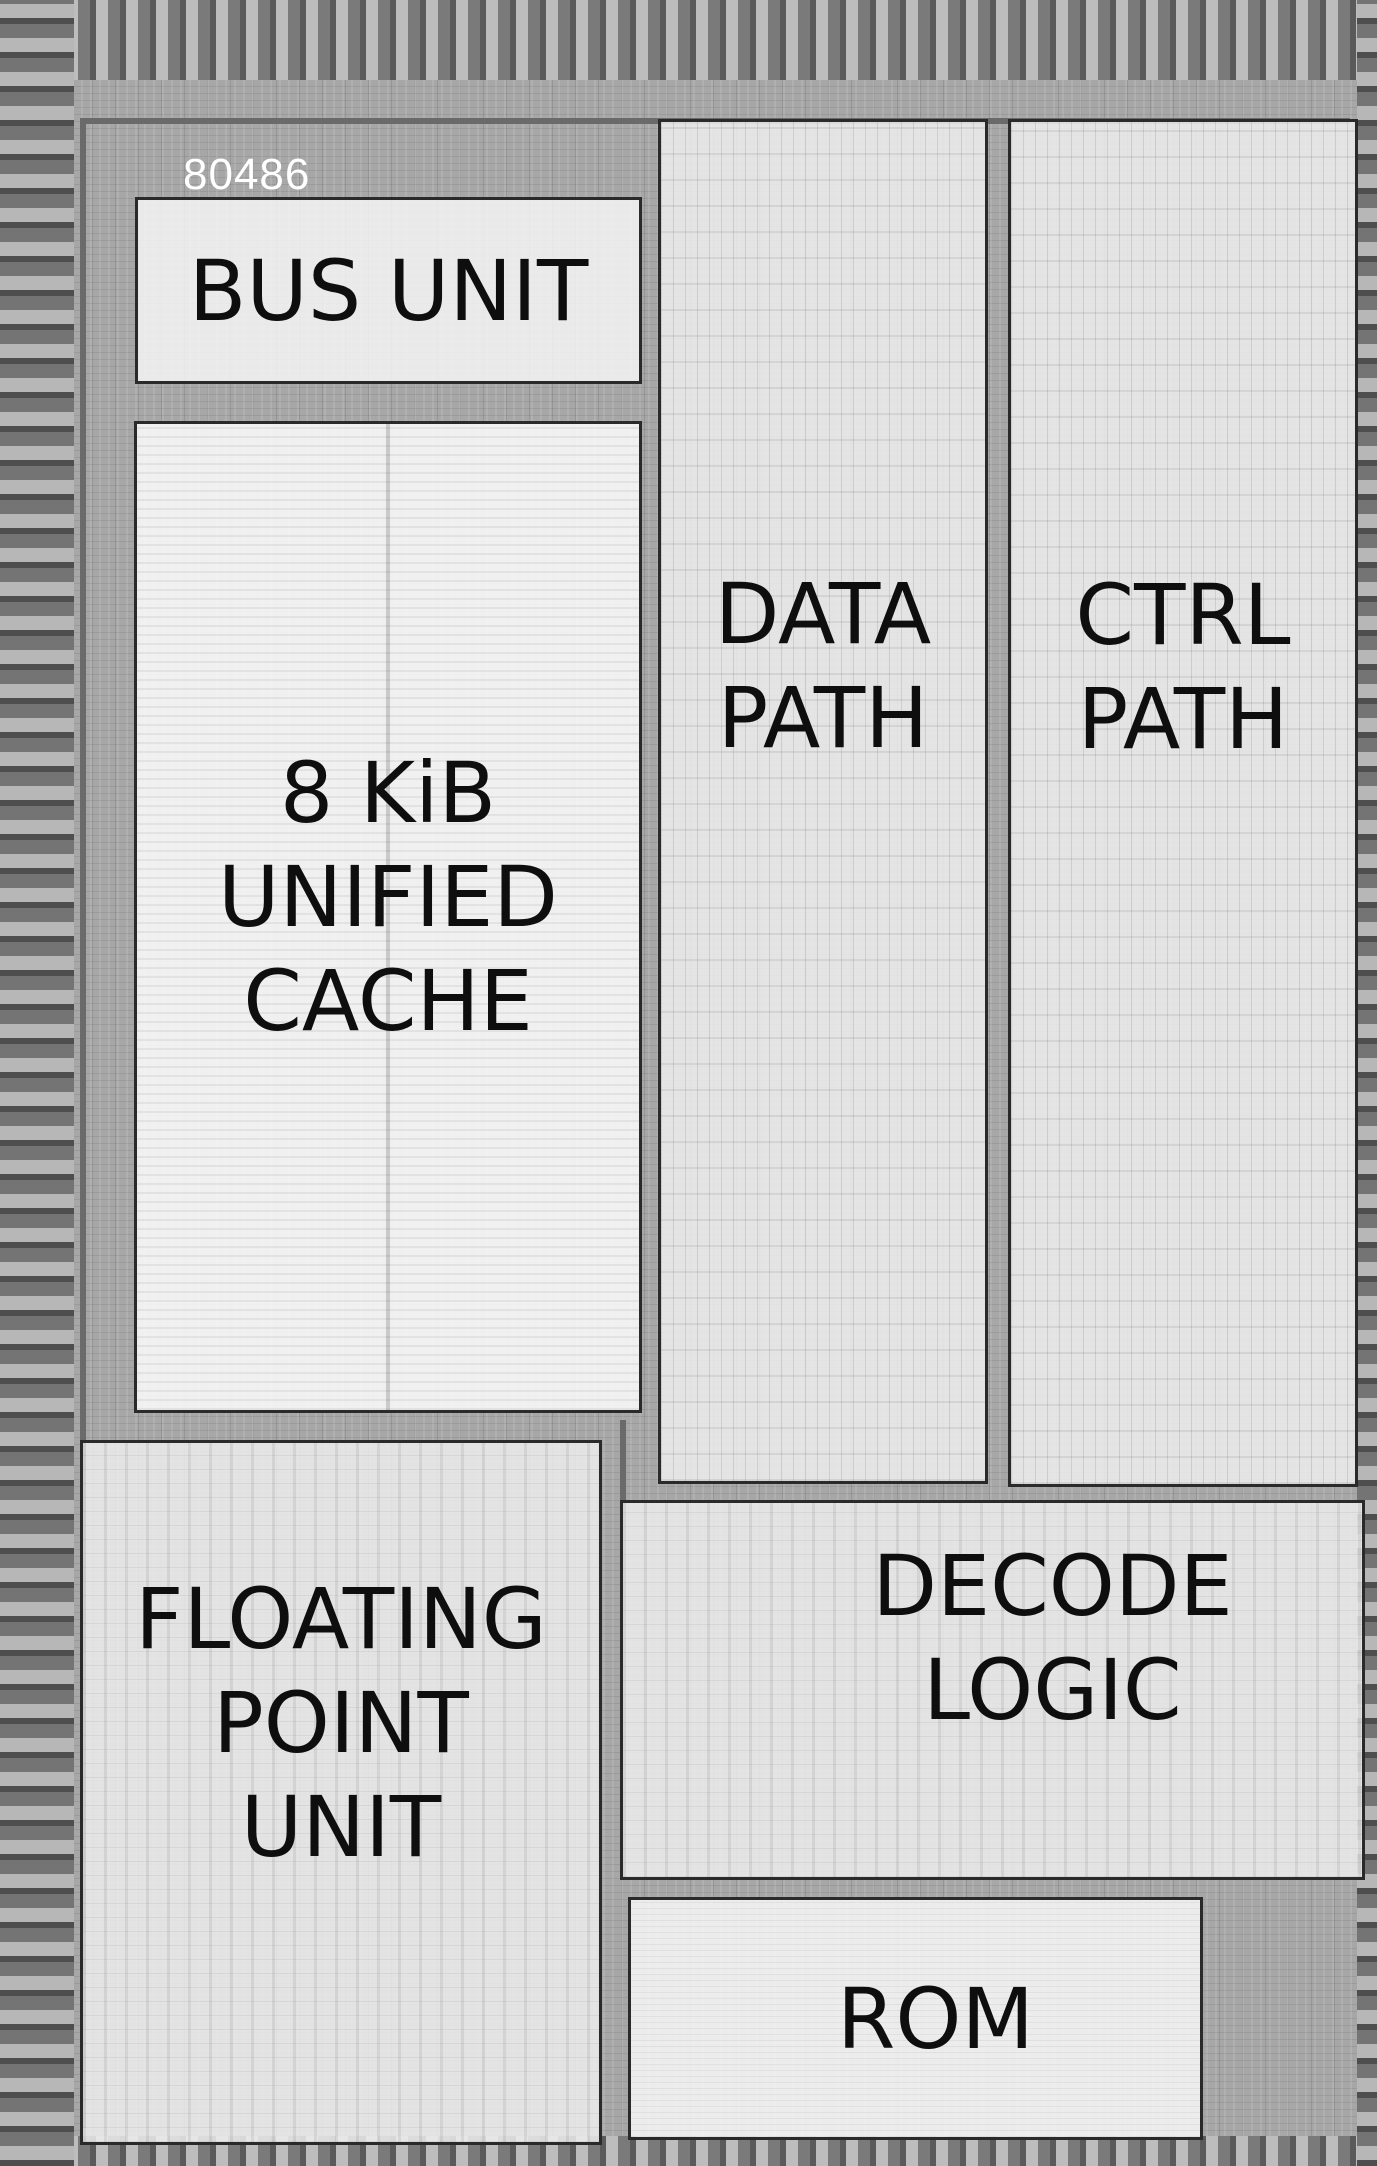 This screenshot has width=1377, height=2166. I want to click on bus-unit-block: BUS UNIT, so click(388, 290).